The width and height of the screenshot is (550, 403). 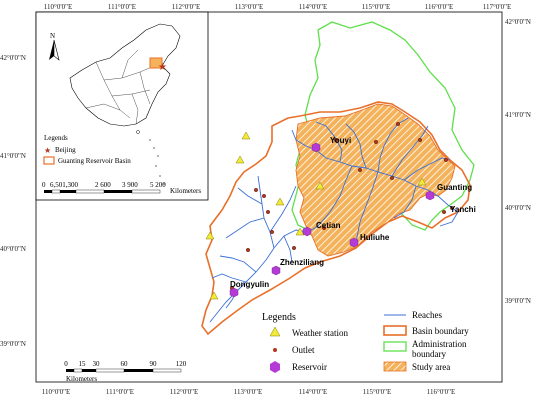 What do you see at coordinates (47, 150) in the screenshot?
I see `inset-beijing-icon: ★` at bounding box center [47, 150].